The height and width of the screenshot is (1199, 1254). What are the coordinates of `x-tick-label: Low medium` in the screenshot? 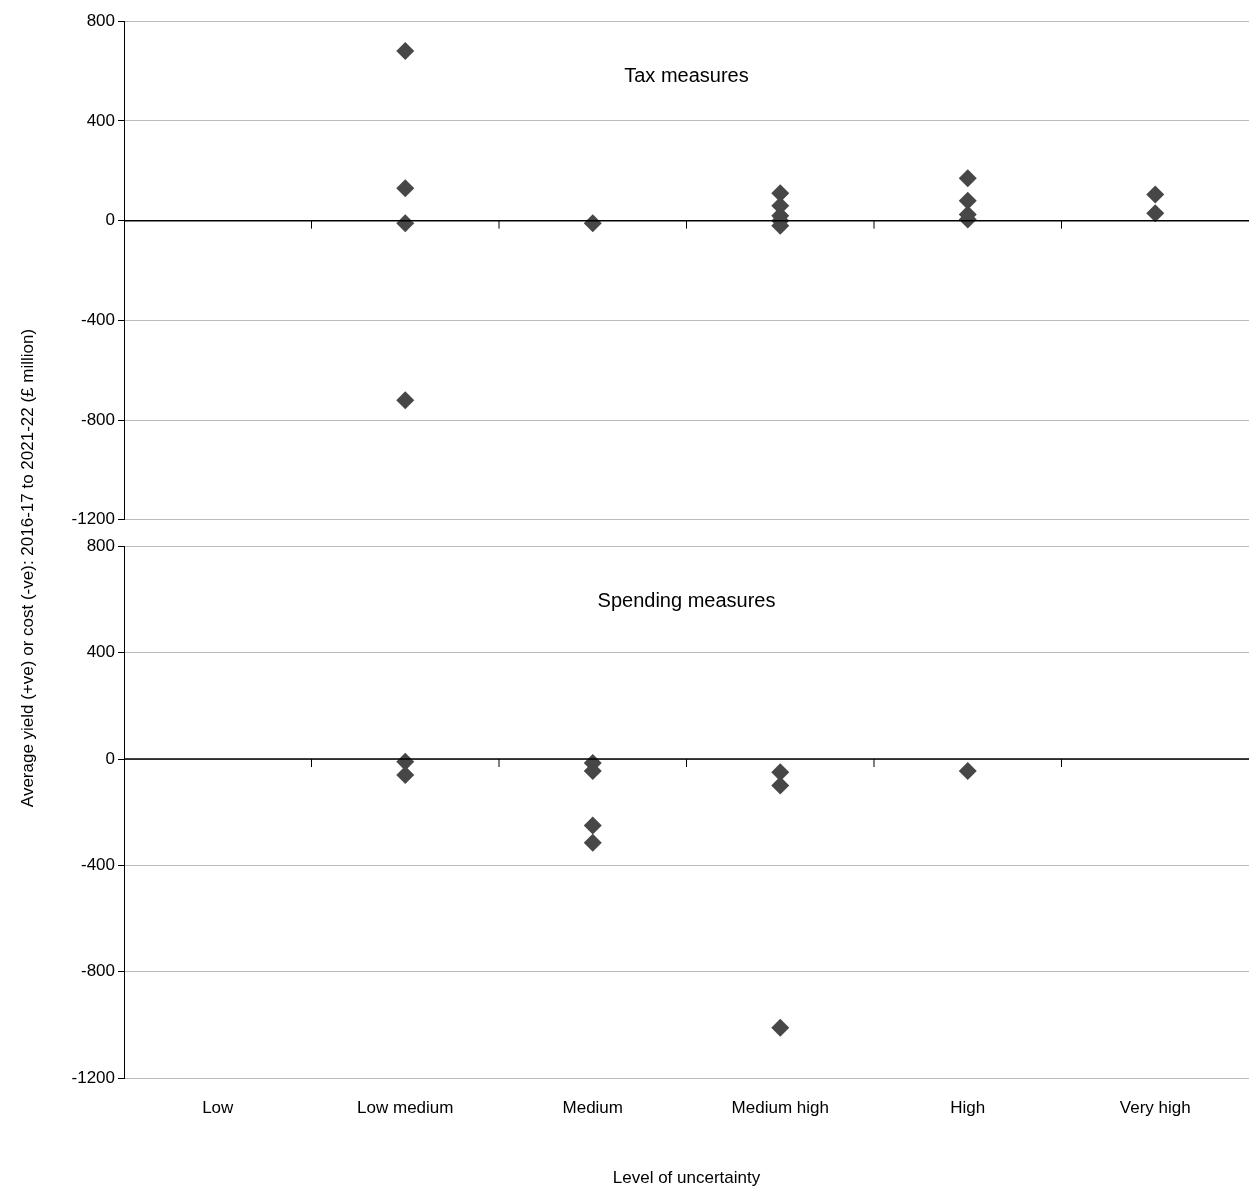 It's located at (405, 1108).